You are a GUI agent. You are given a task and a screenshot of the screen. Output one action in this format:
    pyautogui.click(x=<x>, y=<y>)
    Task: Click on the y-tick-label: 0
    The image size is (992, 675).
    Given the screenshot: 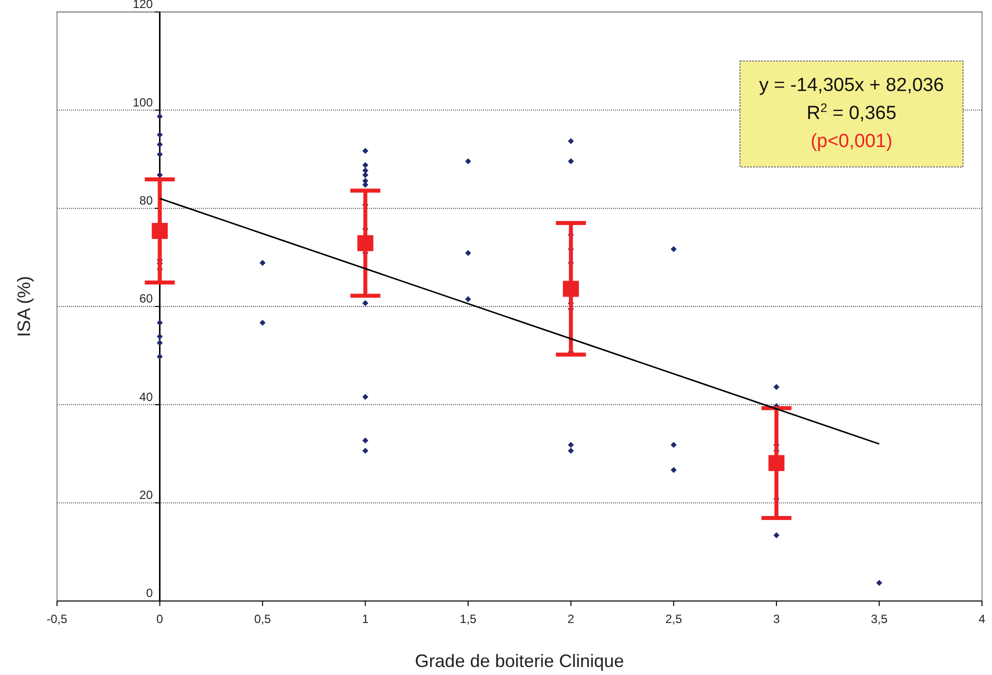 What is the action you would take?
    pyautogui.click(x=150, y=593)
    